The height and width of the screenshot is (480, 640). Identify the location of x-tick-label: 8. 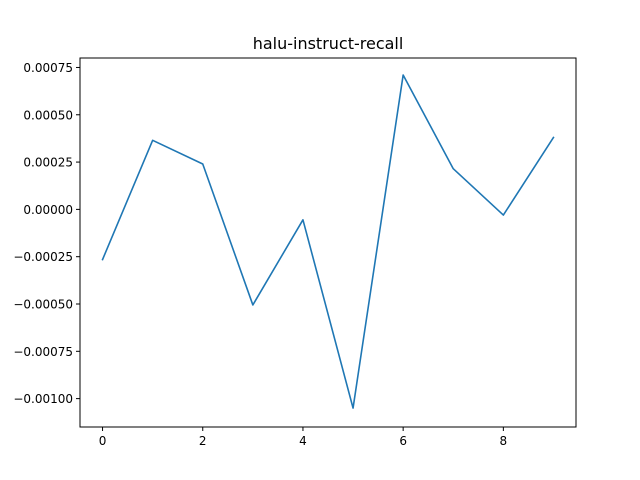
(504, 441).